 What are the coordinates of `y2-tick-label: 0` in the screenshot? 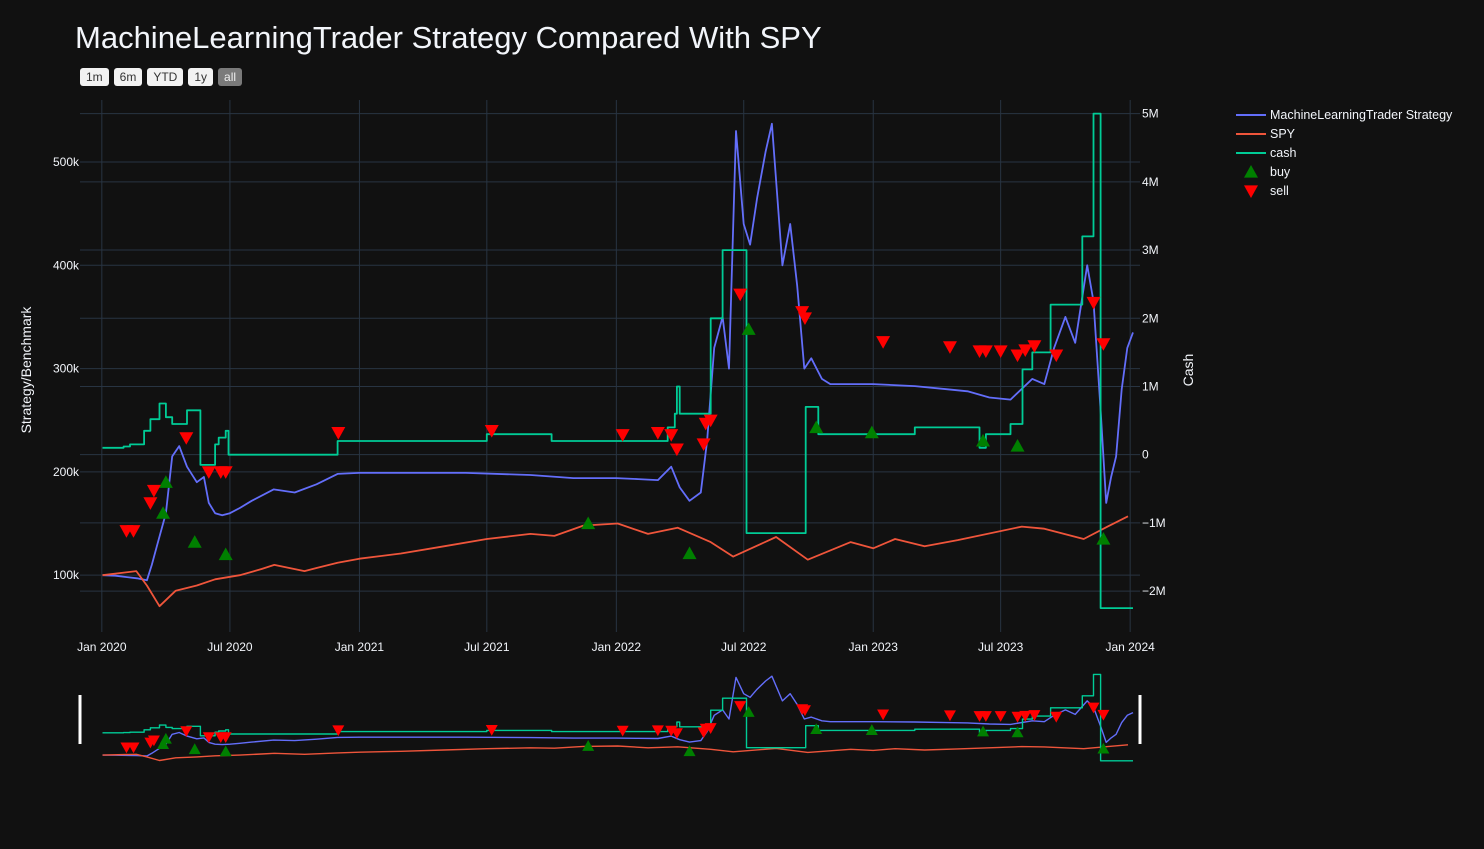 It's located at (1145, 455).